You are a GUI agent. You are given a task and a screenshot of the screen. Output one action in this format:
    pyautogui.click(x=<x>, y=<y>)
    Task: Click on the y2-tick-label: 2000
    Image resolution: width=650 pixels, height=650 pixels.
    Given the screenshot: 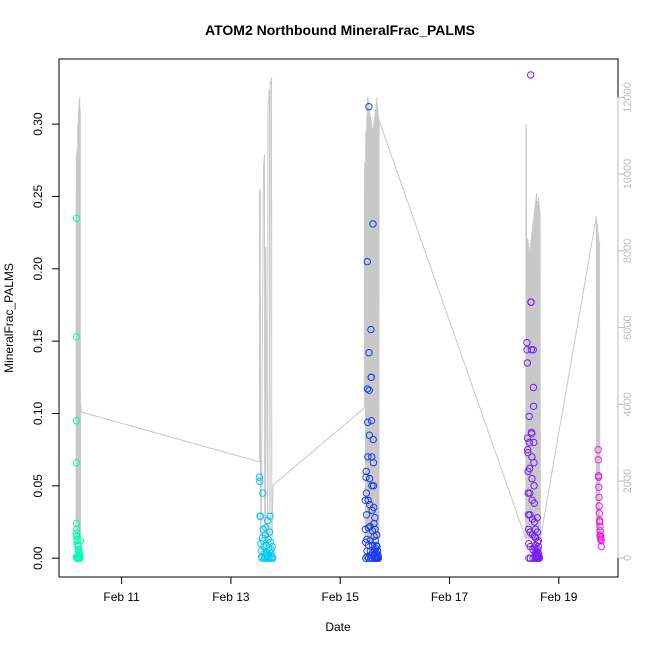 What is the action you would take?
    pyautogui.click(x=628, y=481)
    